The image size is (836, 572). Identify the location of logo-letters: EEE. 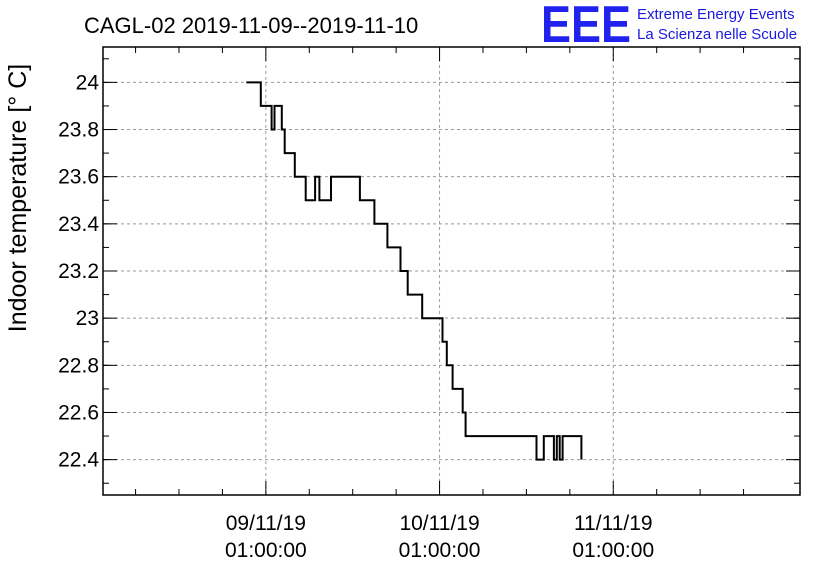
(586, 27).